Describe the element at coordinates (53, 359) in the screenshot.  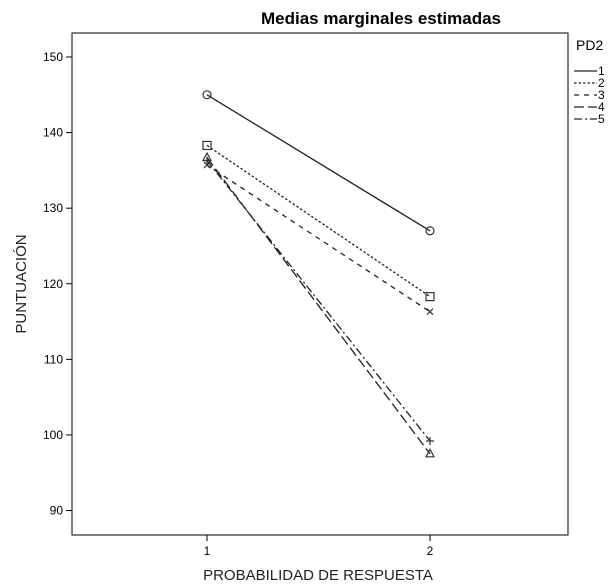
I see `y-tick-label: 110` at that location.